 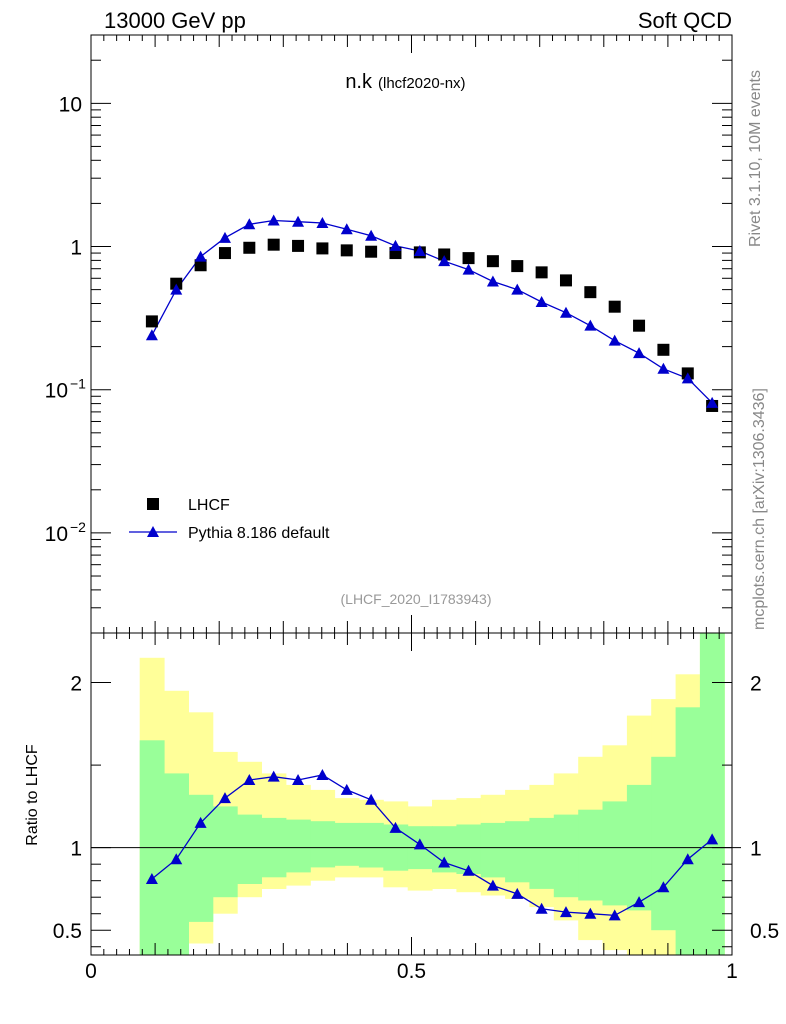 I want to click on main-y-tick-exponent: −2, so click(x=78, y=527).